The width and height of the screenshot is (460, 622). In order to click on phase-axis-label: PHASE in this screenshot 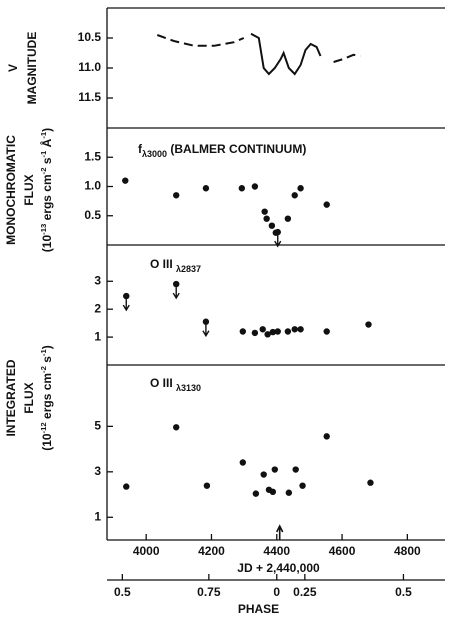, I will do `click(258, 609)`.